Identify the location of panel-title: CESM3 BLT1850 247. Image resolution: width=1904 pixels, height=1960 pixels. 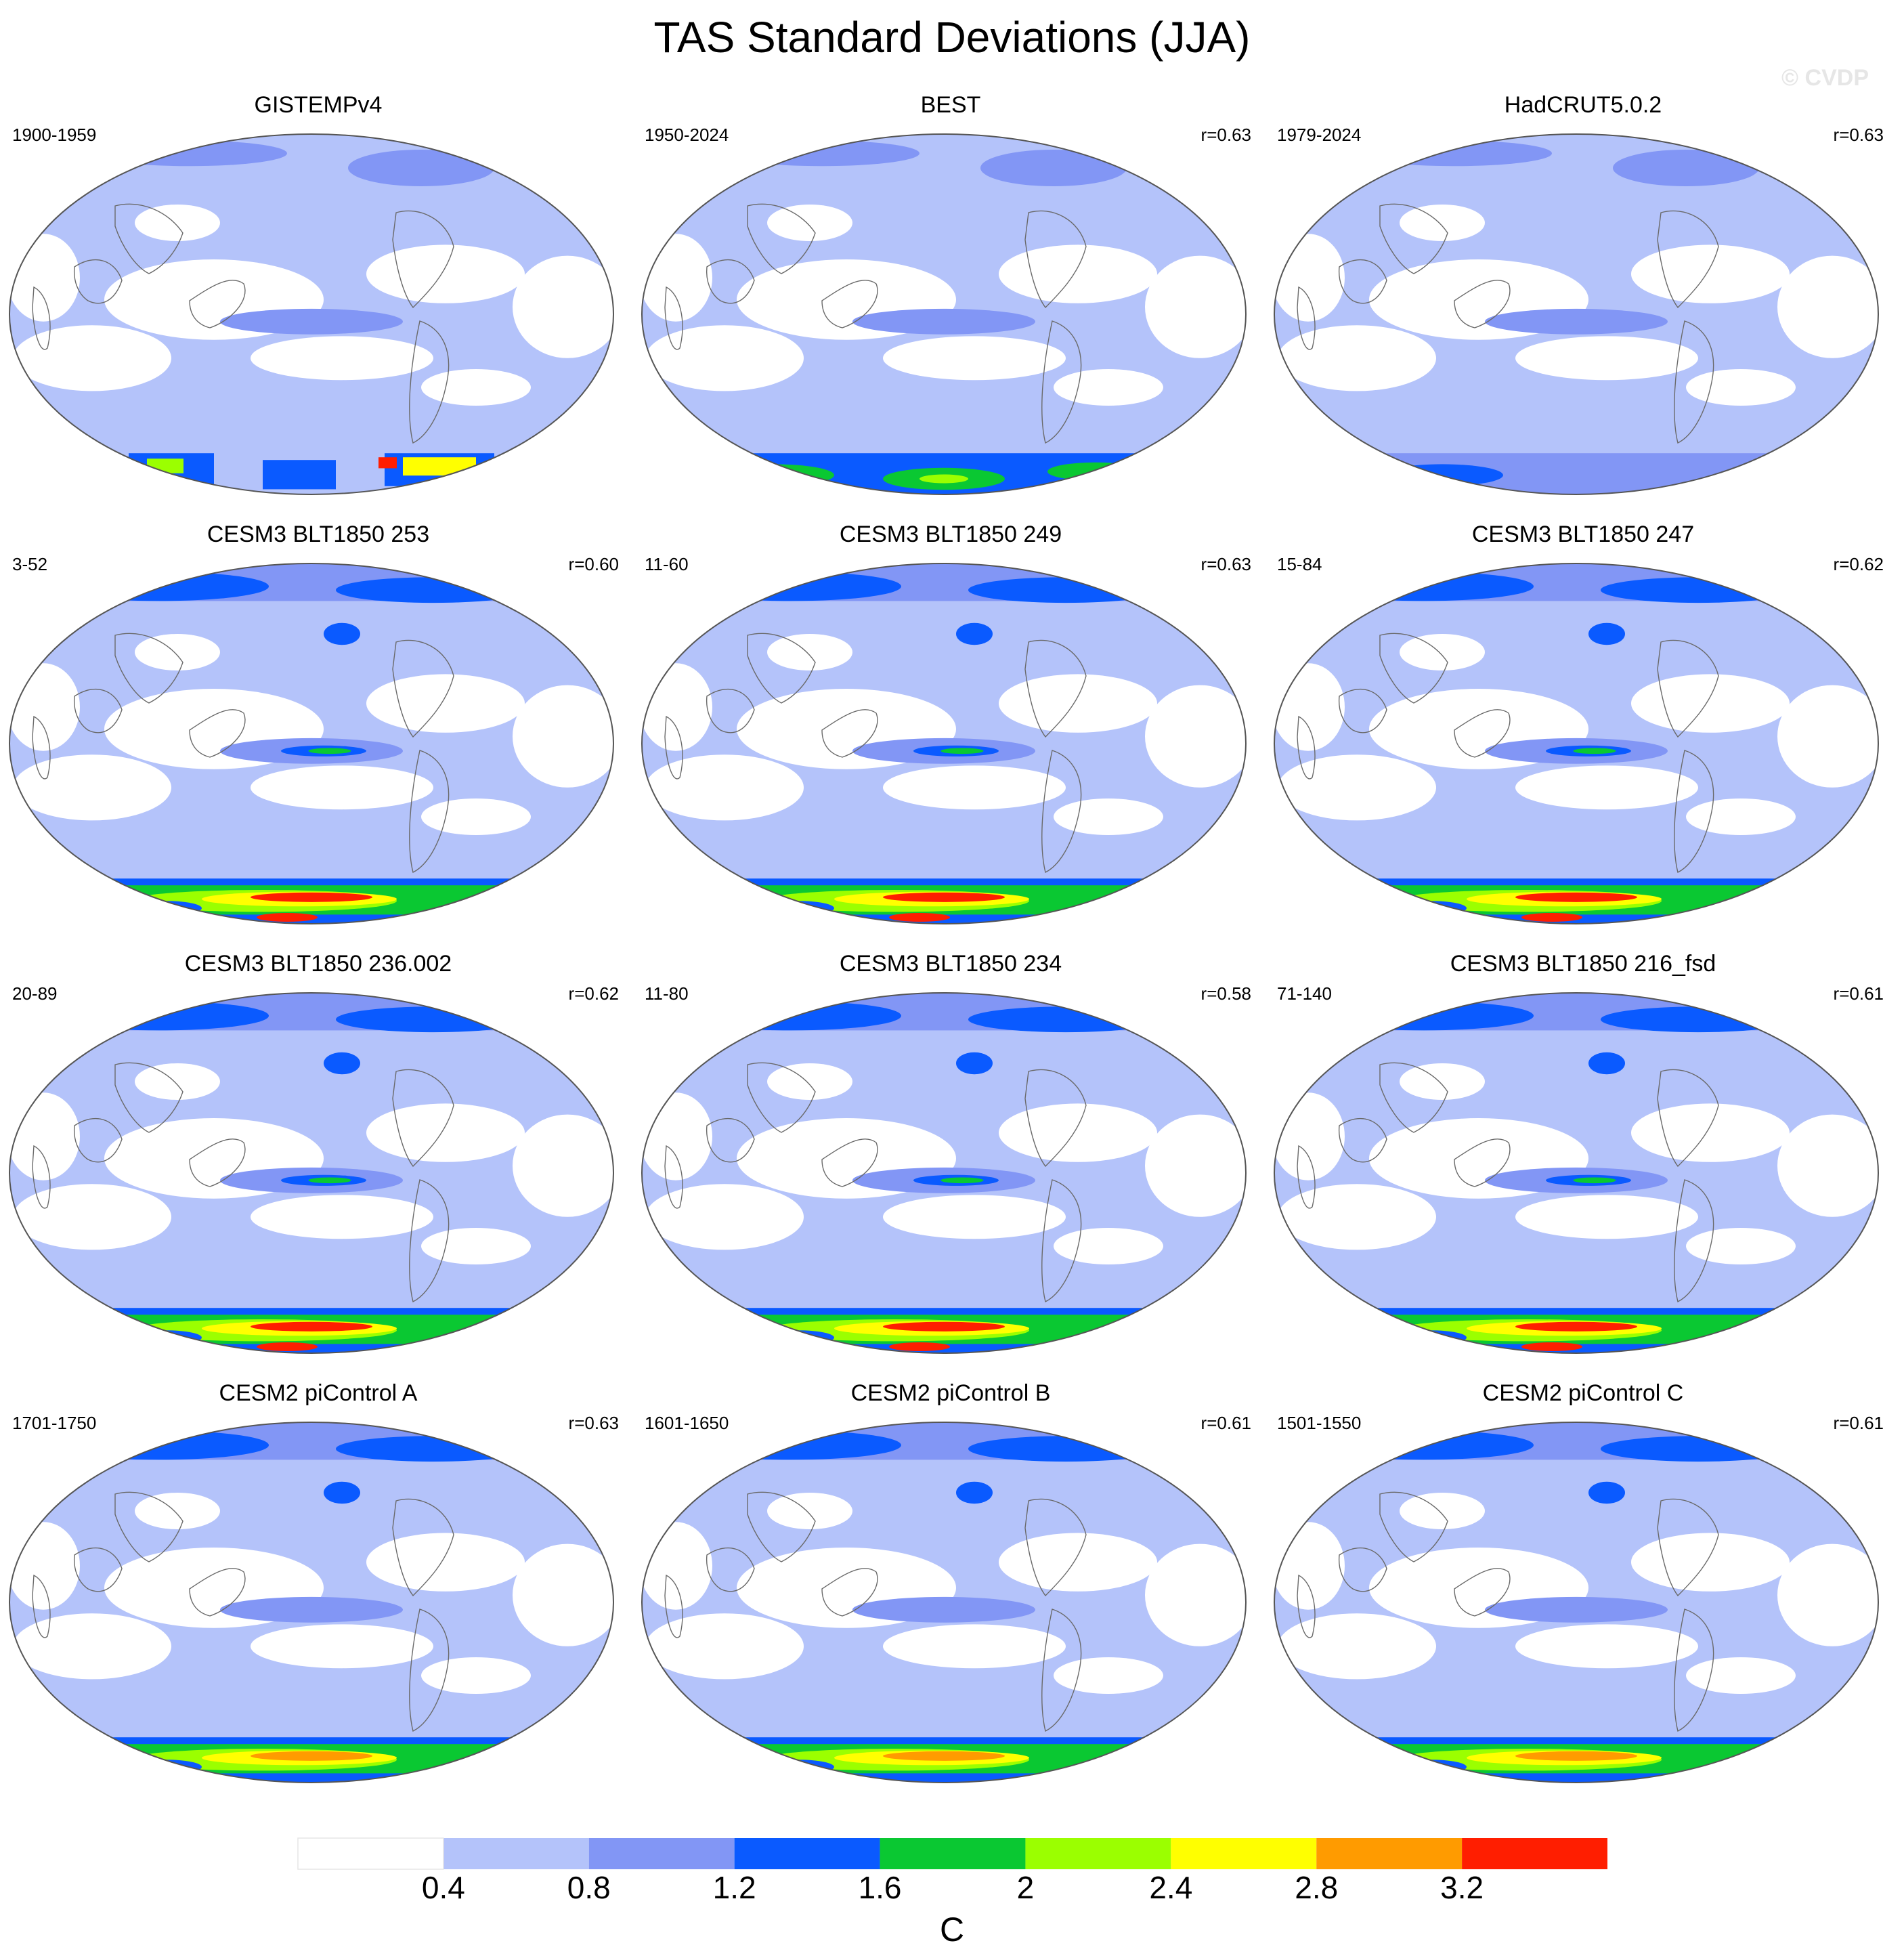
(1583, 534).